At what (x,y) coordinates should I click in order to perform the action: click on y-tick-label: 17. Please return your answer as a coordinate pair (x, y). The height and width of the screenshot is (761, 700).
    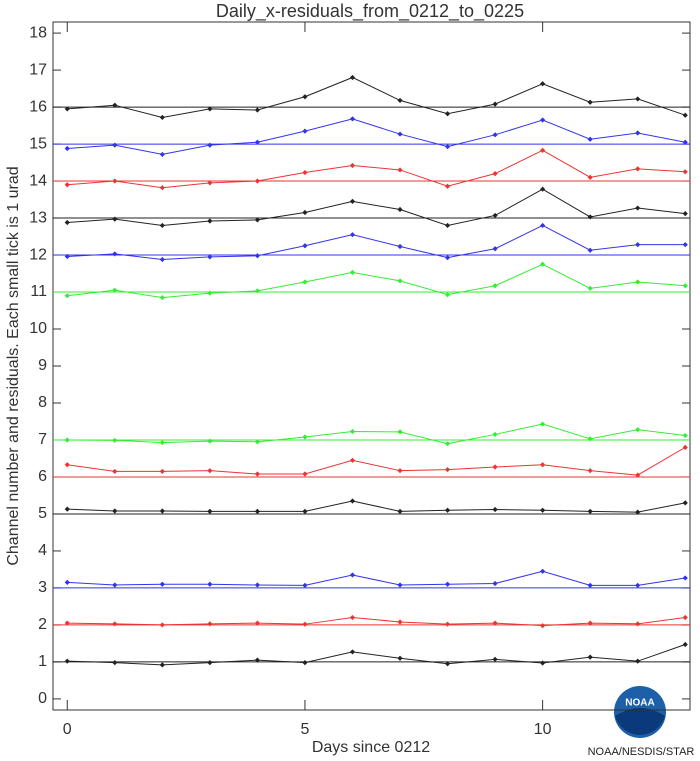
    Looking at the image, I should click on (38, 69).